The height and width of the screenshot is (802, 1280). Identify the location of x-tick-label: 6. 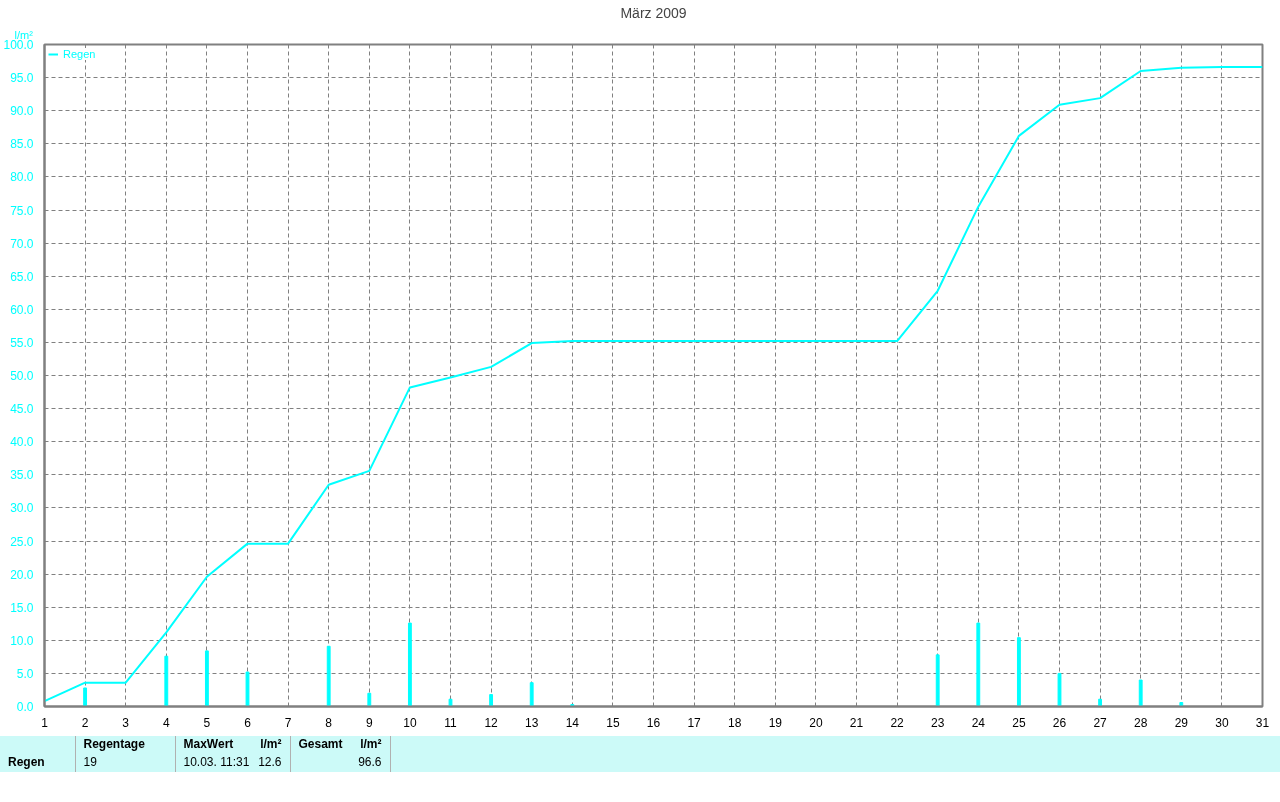
(248, 722).